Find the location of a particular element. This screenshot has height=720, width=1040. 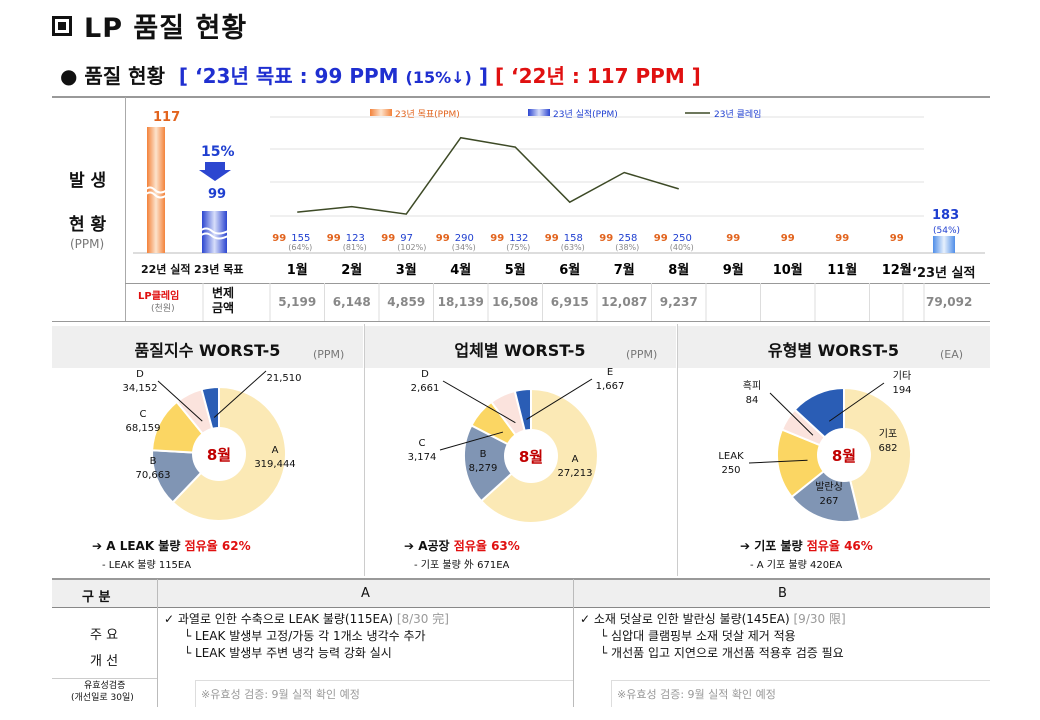

month-label: 6월 is located at coordinates (569, 270).